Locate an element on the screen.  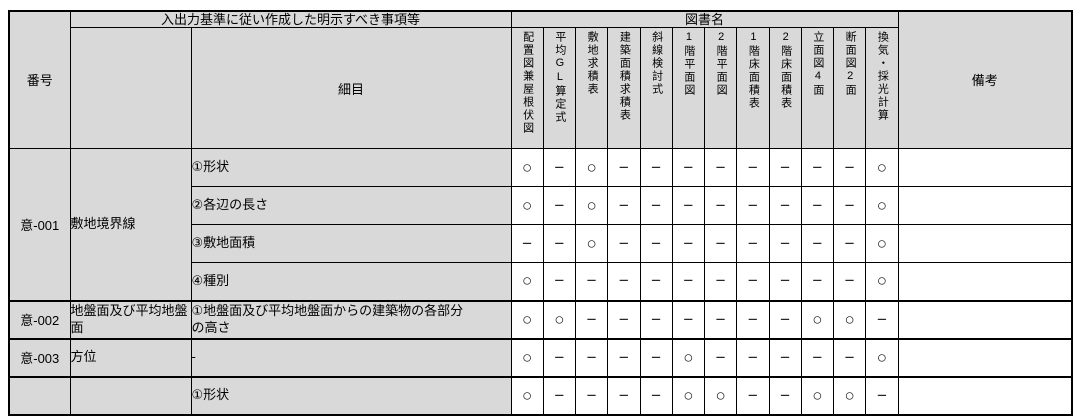
doc-column-header: 1階平面図 is located at coordinates (688, 88).